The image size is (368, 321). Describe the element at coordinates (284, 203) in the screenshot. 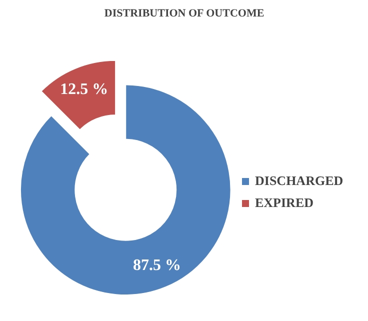

I see `legend-label: EXPIRED` at that location.